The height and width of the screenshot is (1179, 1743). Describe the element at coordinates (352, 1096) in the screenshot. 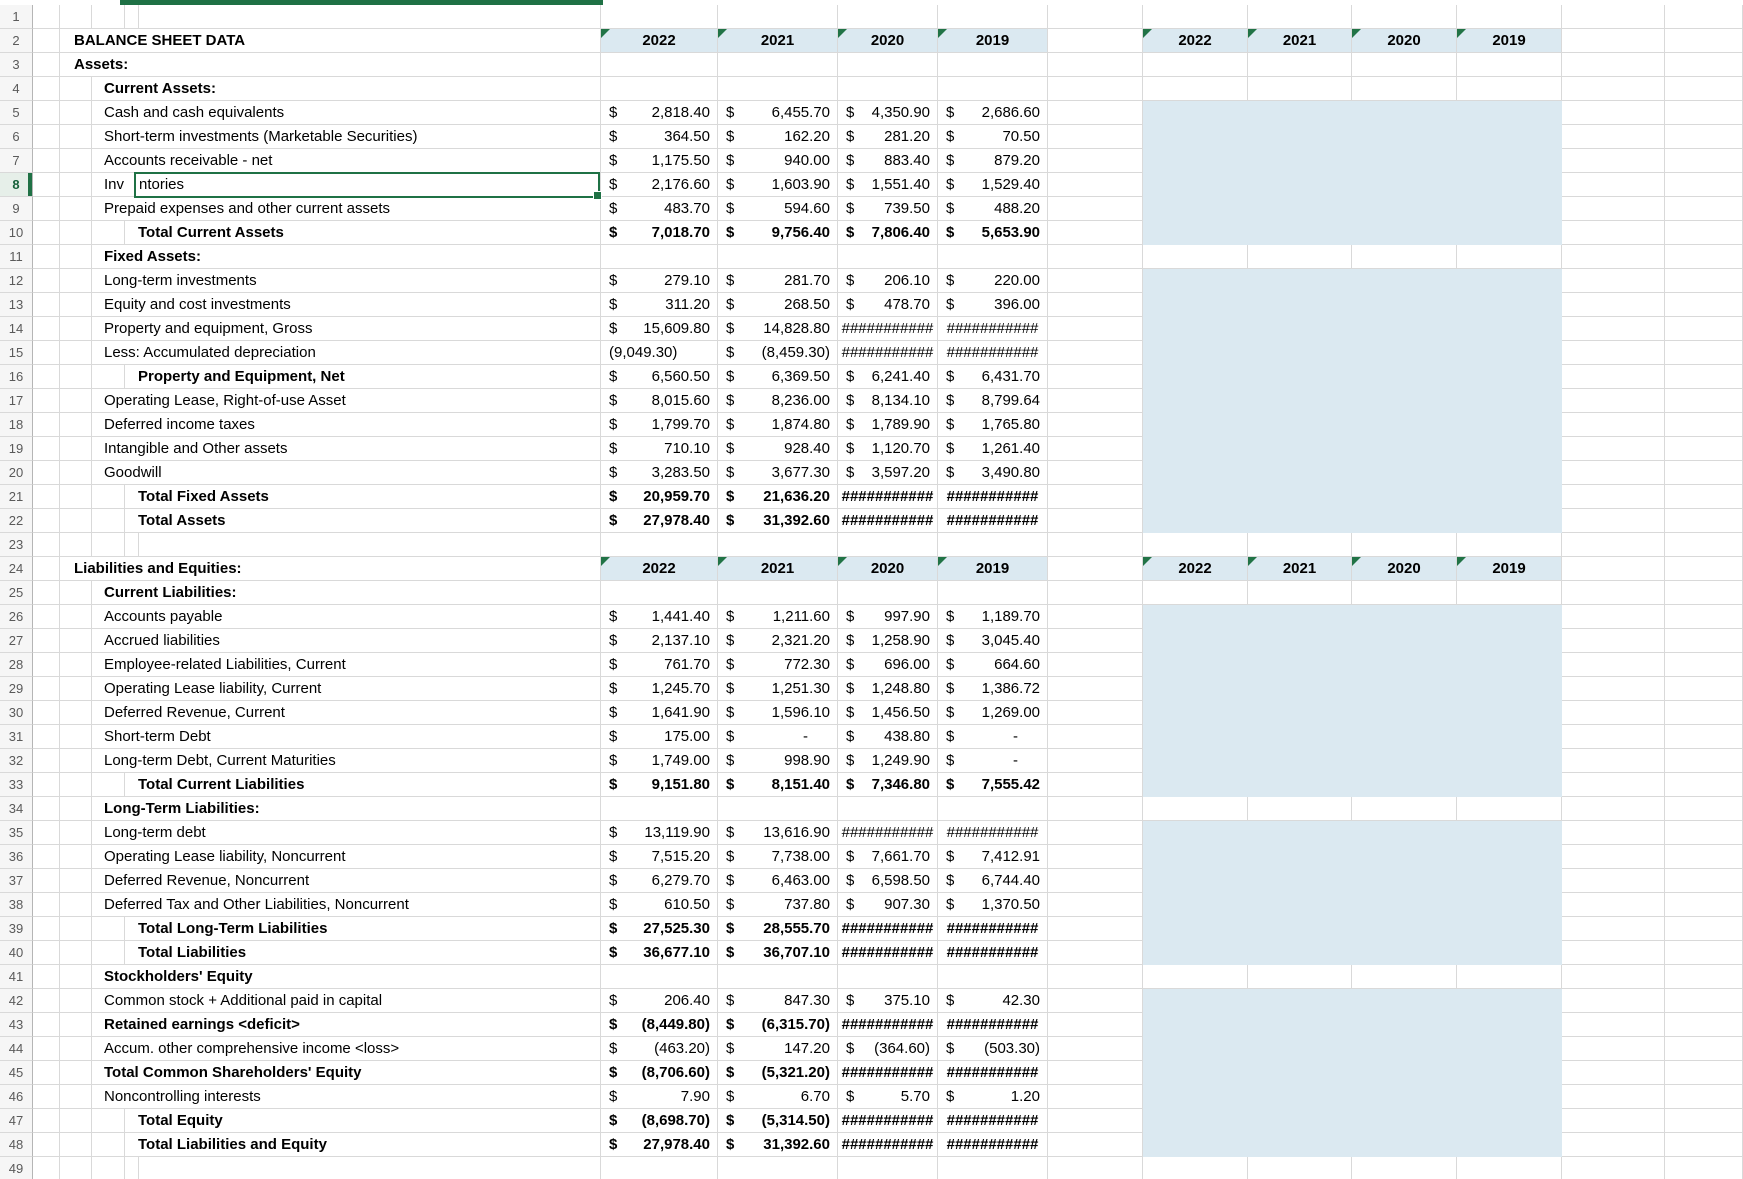

I see `row-label: Noncontrolling interests` at that location.